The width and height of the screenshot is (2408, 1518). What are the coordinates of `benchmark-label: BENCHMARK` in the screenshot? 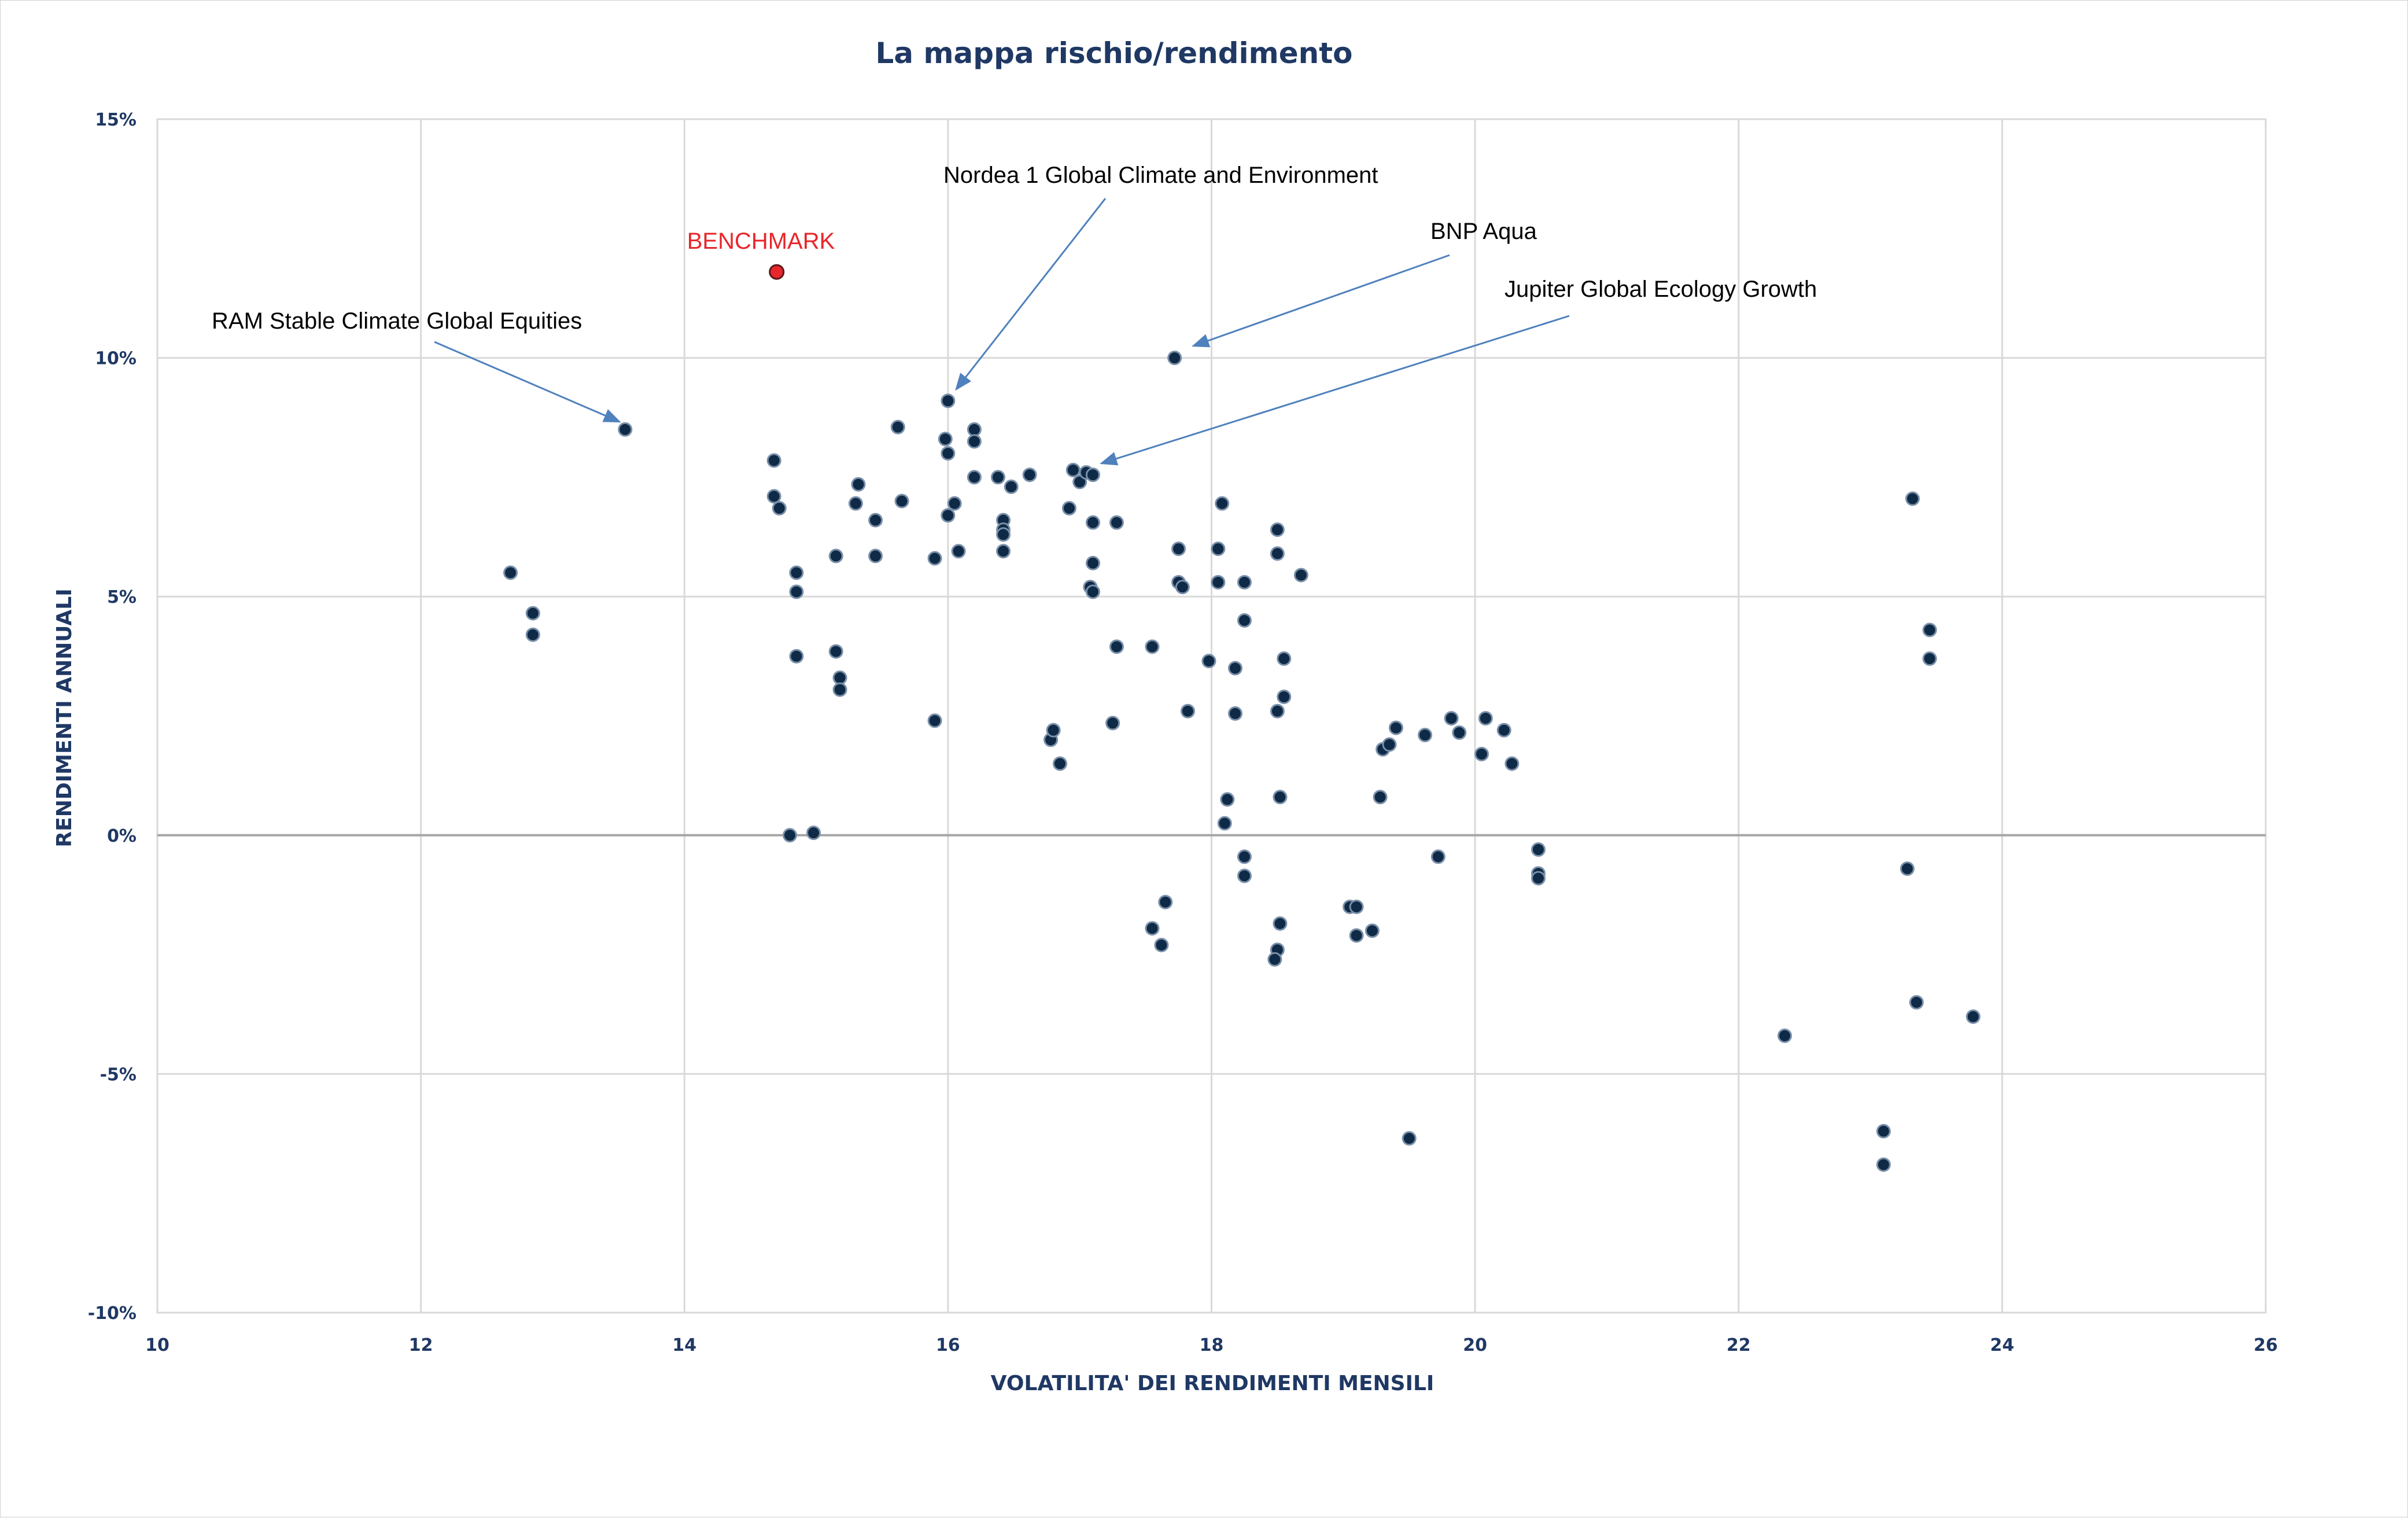 It's located at (761, 242).